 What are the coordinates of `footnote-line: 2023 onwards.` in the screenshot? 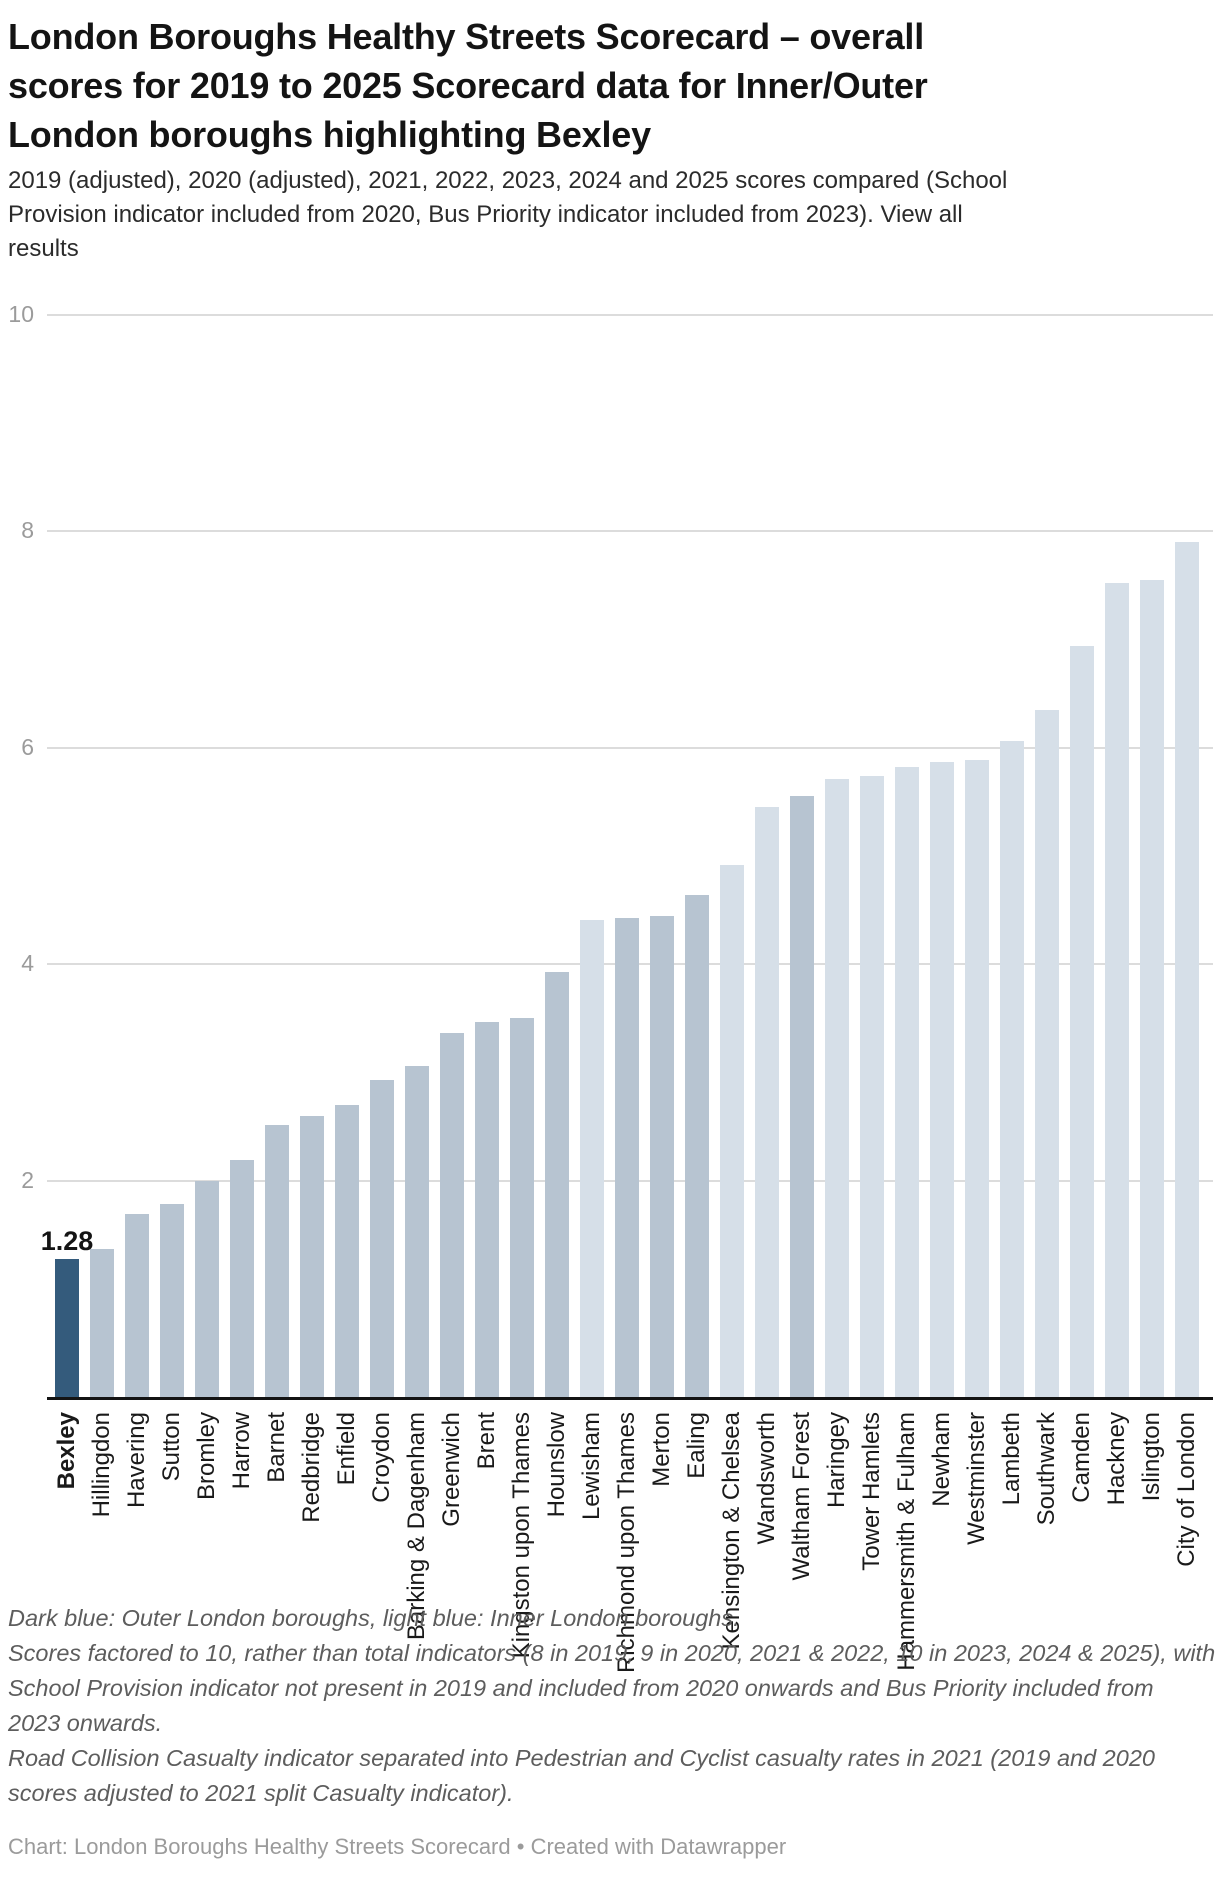 It's located at (85, 1723).